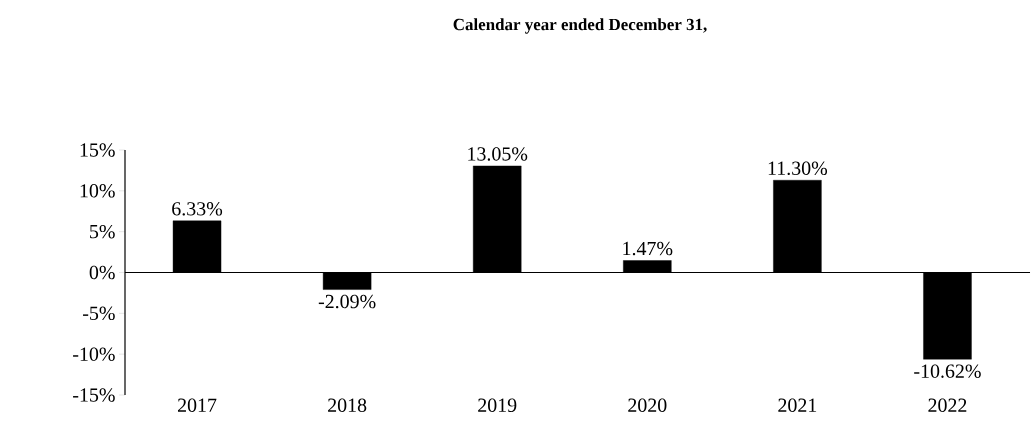 Image resolution: width=1034 pixels, height=444 pixels. I want to click on x-tick-label: 2019, so click(497, 405).